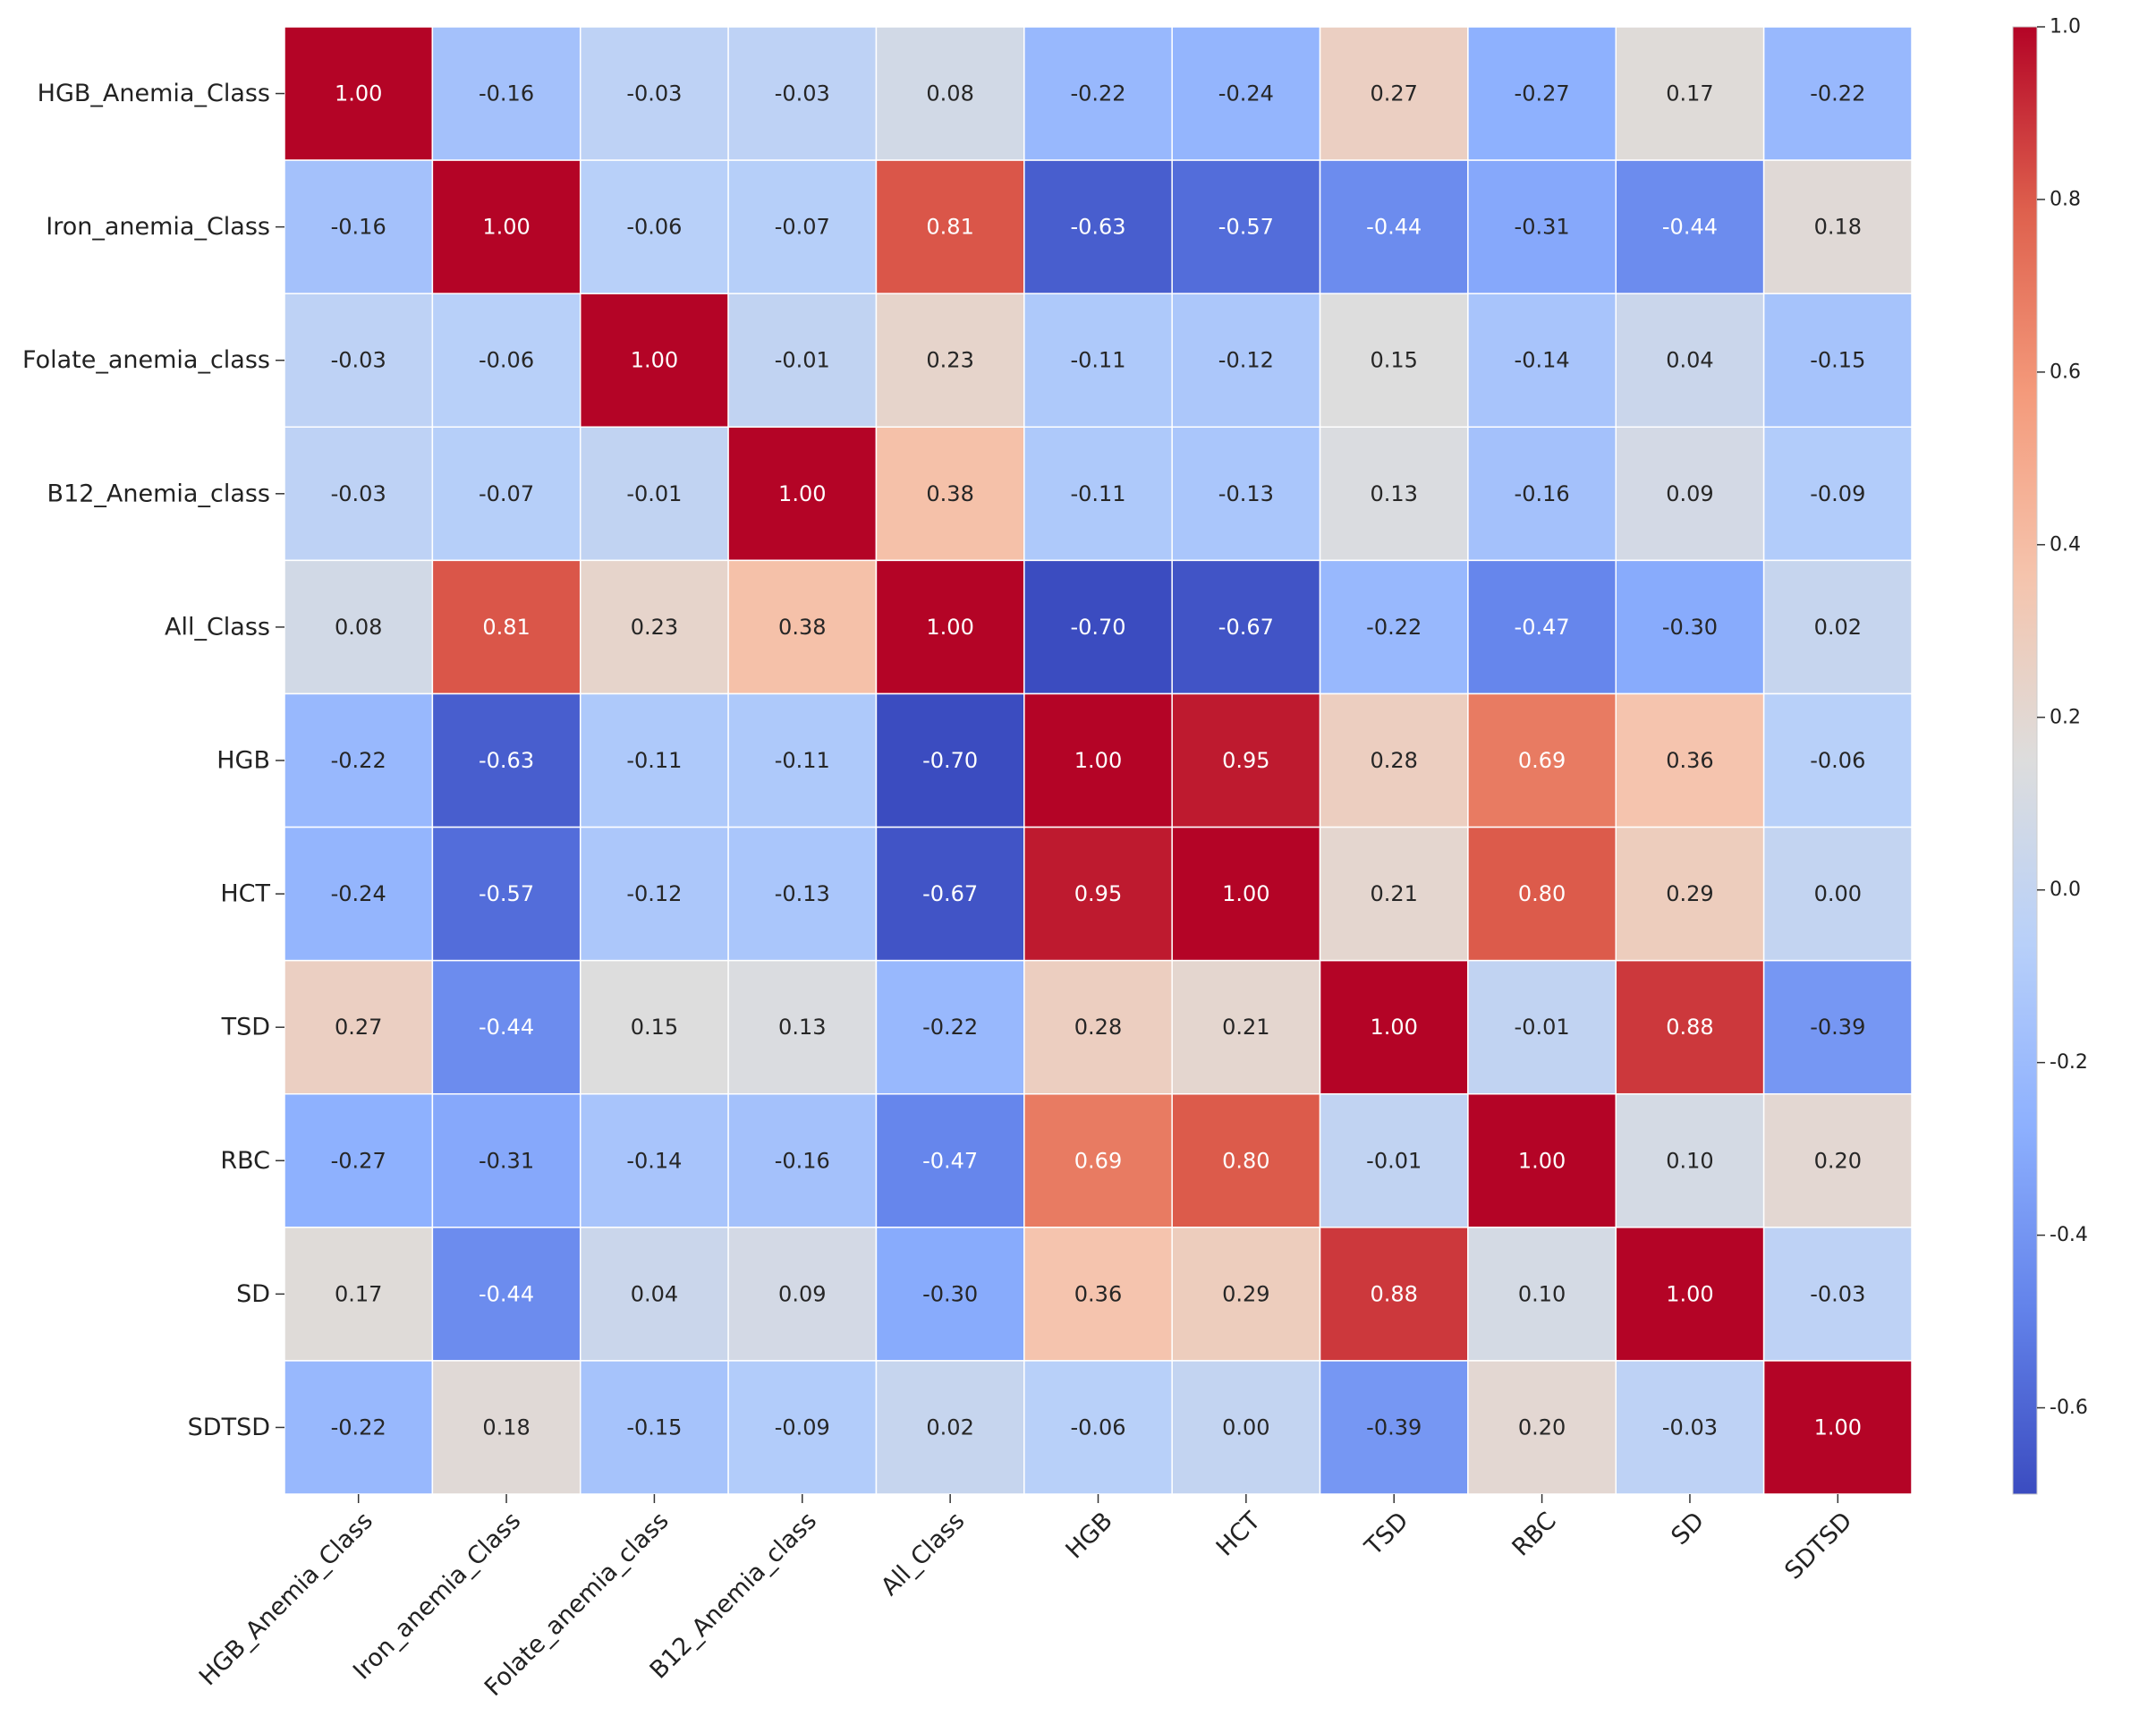 The height and width of the screenshot is (1716, 2156). What do you see at coordinates (158, 227) in the screenshot?
I see `y-tick-label: Iron_anemia_Class` at bounding box center [158, 227].